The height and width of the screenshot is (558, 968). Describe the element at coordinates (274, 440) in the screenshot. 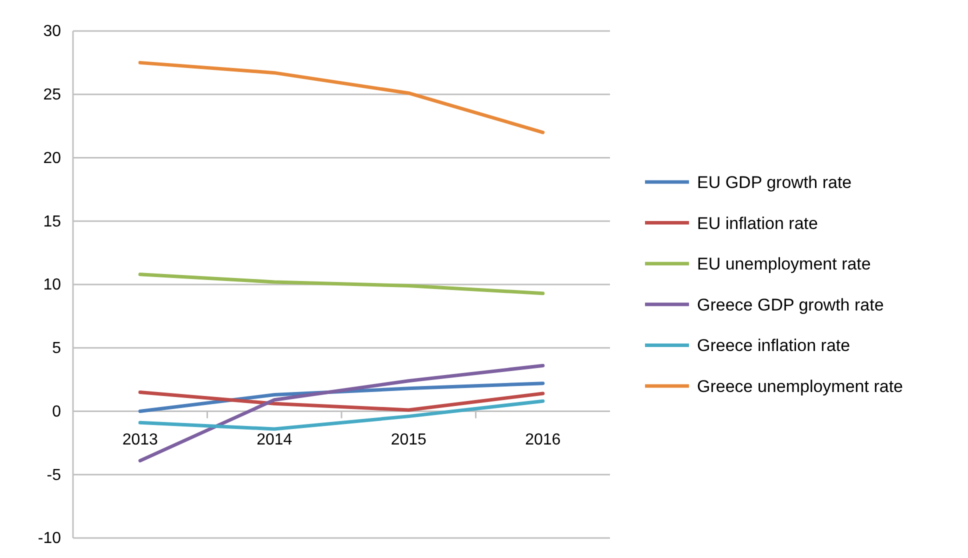

I see `x-tick-label: 2014` at that location.